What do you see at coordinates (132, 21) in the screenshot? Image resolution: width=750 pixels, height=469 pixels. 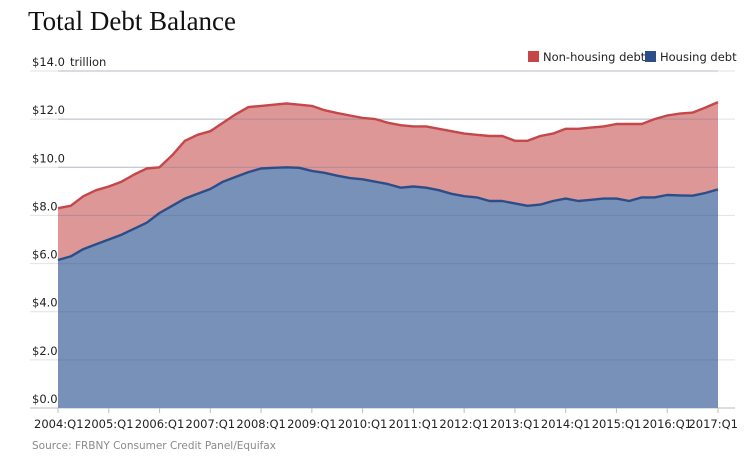 I see `chart-title: Total Debt Balance` at bounding box center [132, 21].